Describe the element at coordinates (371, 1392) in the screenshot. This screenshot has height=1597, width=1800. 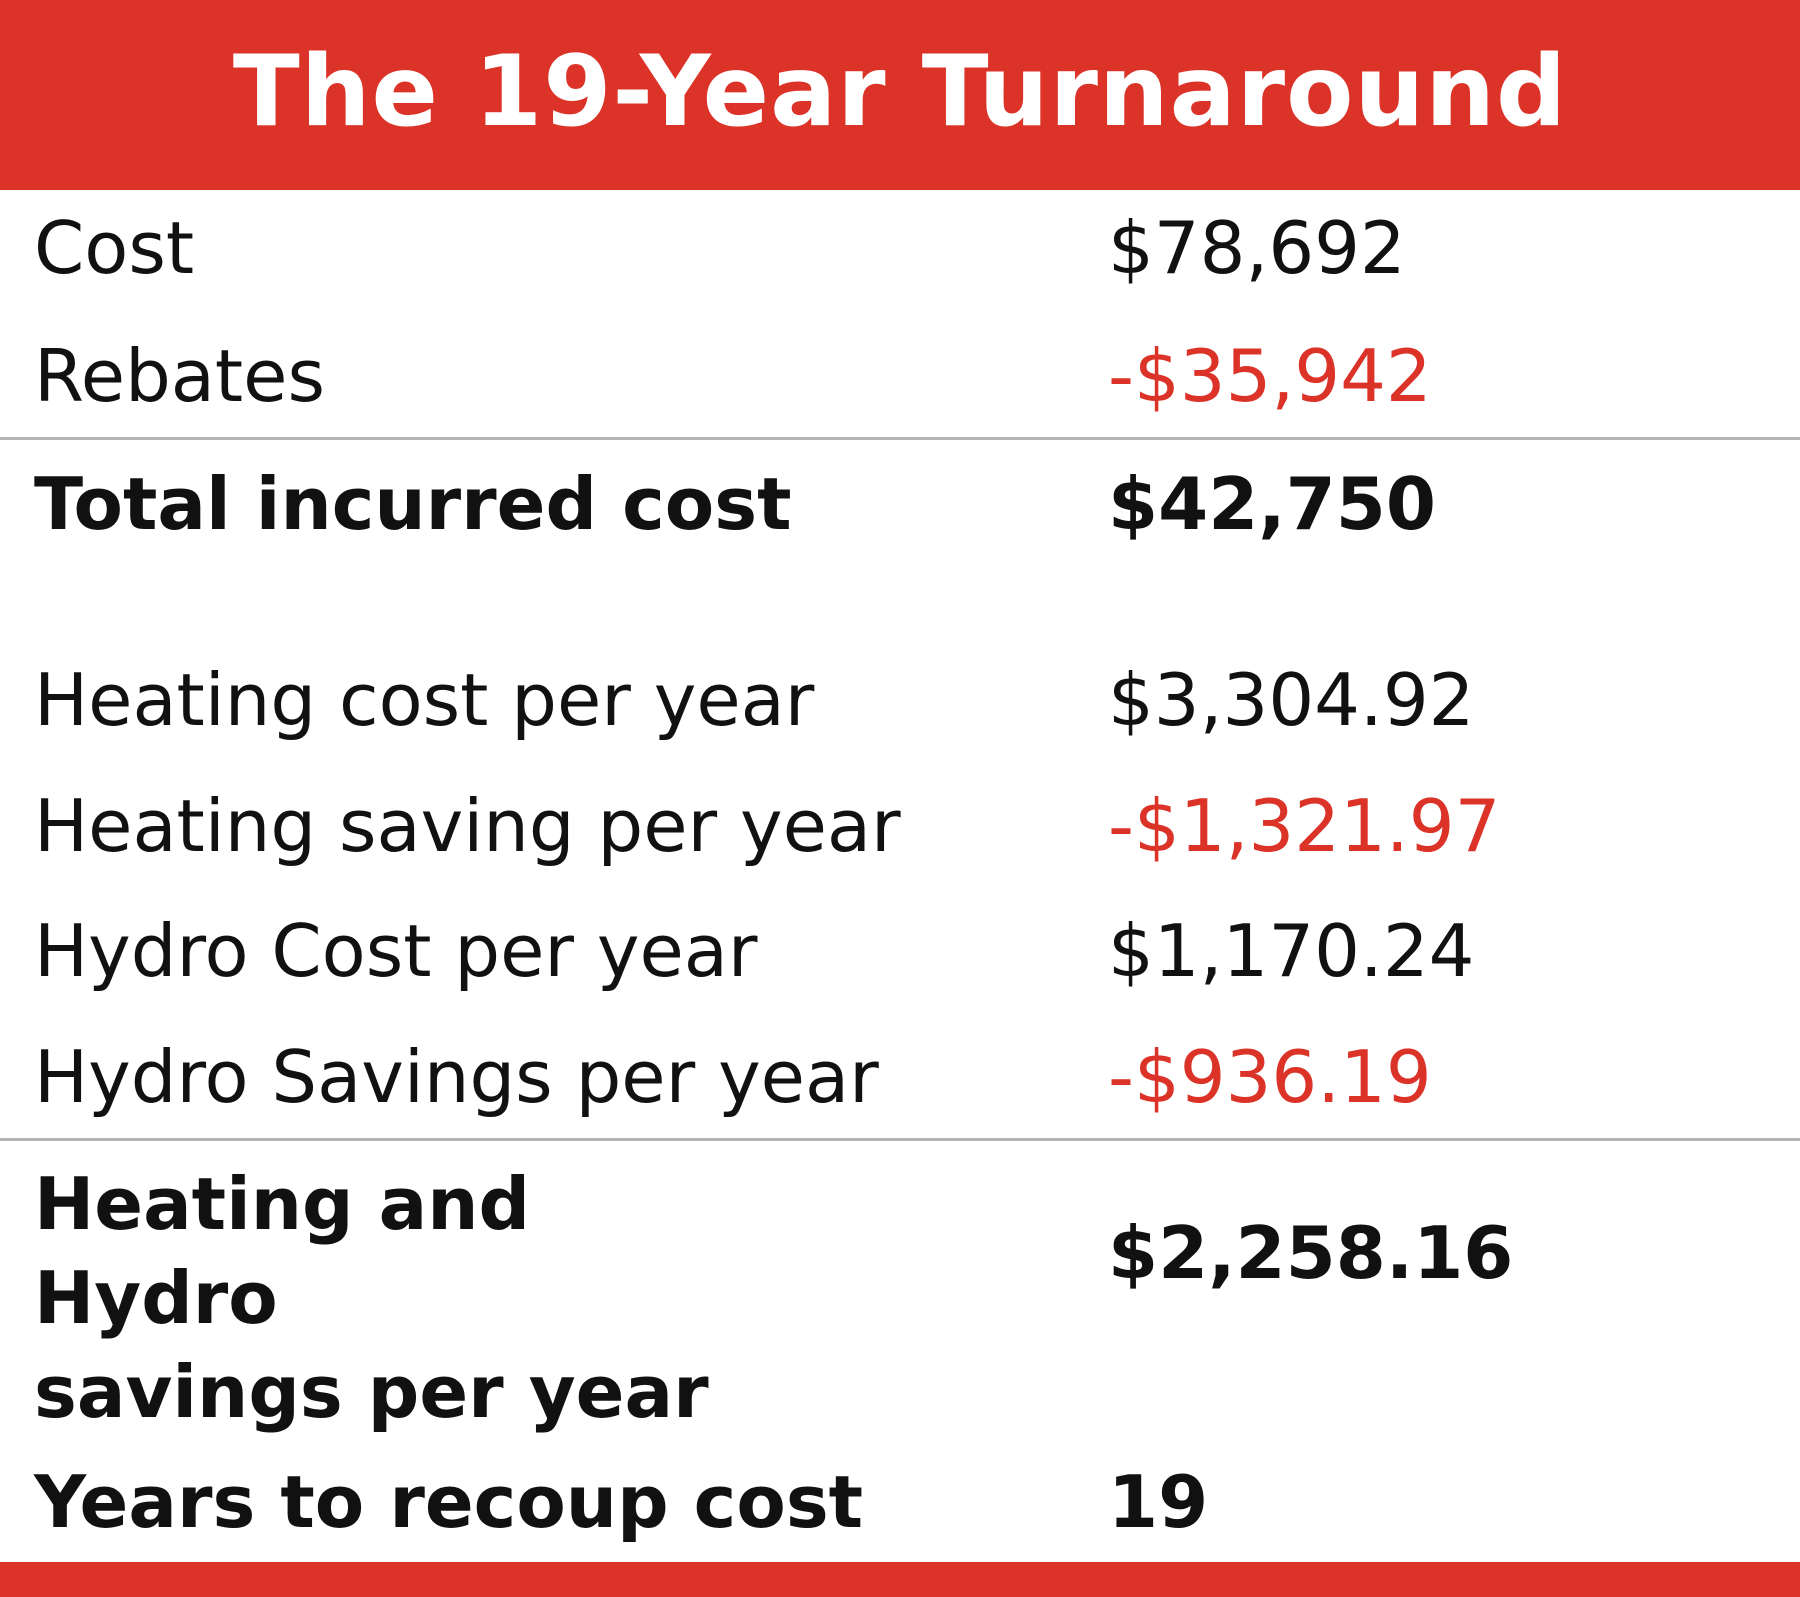
I see `combined-savings-label-line2: savings per year` at that location.